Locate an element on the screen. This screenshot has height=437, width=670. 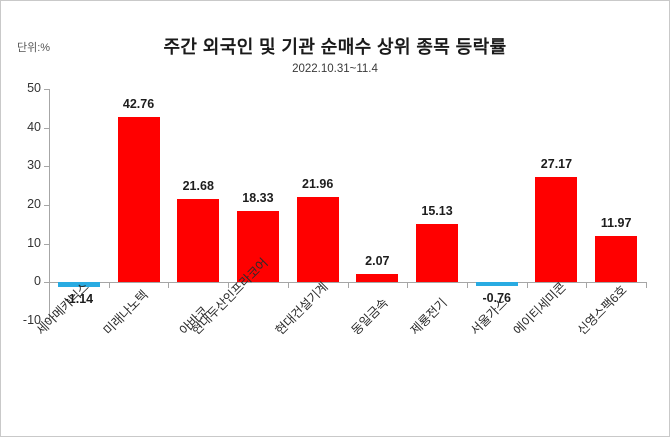
bar-value-label: 2.07 is located at coordinates (377, 261).